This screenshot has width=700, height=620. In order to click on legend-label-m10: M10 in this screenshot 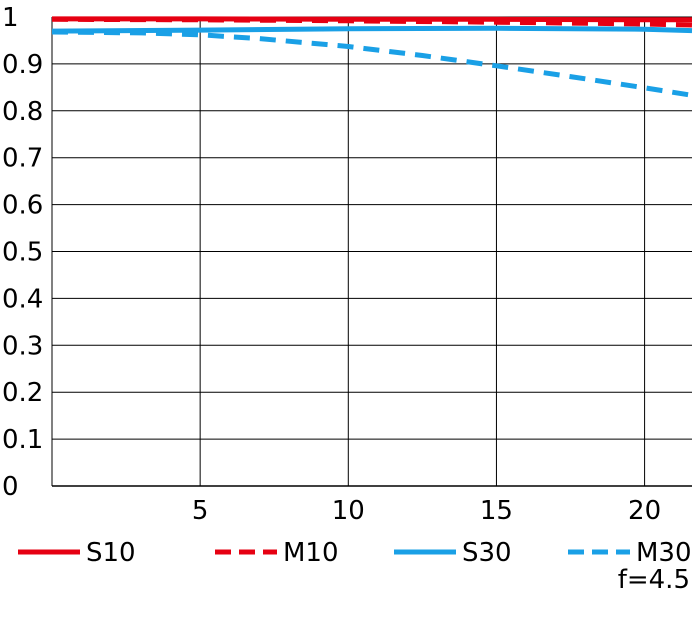, I will do `click(311, 553)`.